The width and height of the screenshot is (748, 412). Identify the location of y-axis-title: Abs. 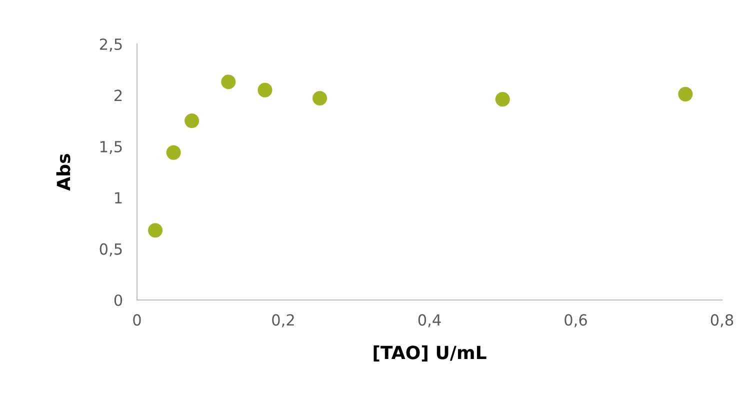
(63, 172).